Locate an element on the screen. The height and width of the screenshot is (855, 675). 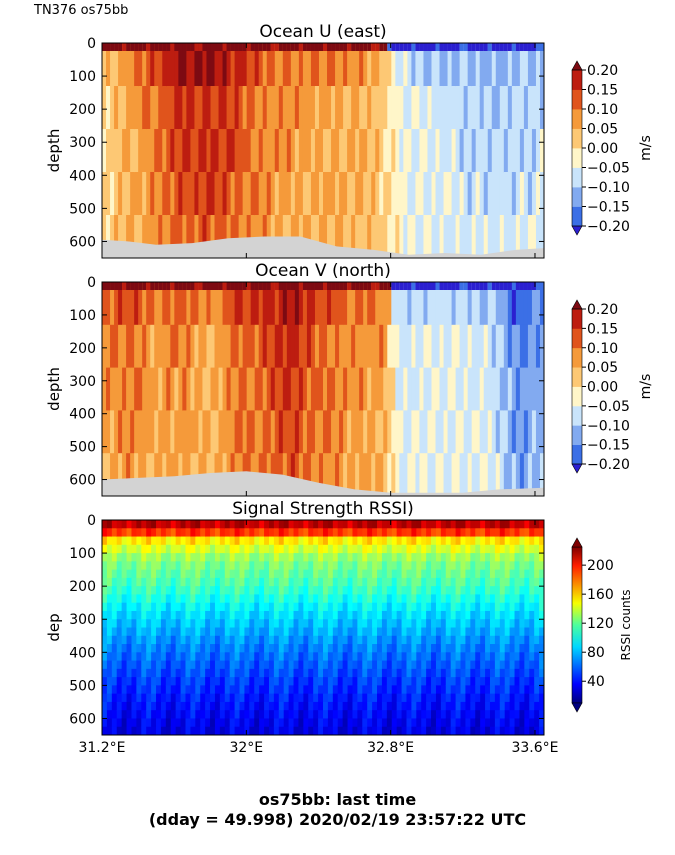
y-axis-label: dep is located at coordinates (54, 627).